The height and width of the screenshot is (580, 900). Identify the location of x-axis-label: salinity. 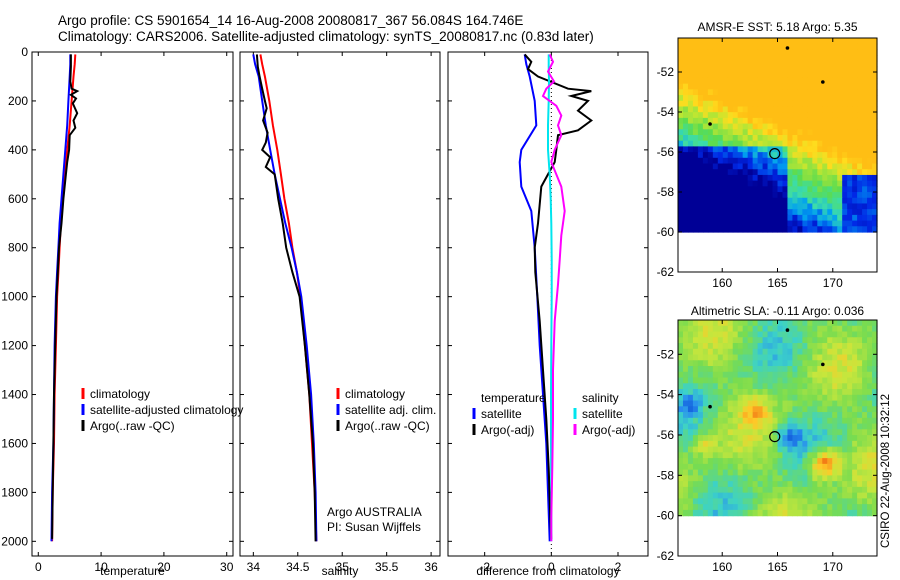
(340, 571).